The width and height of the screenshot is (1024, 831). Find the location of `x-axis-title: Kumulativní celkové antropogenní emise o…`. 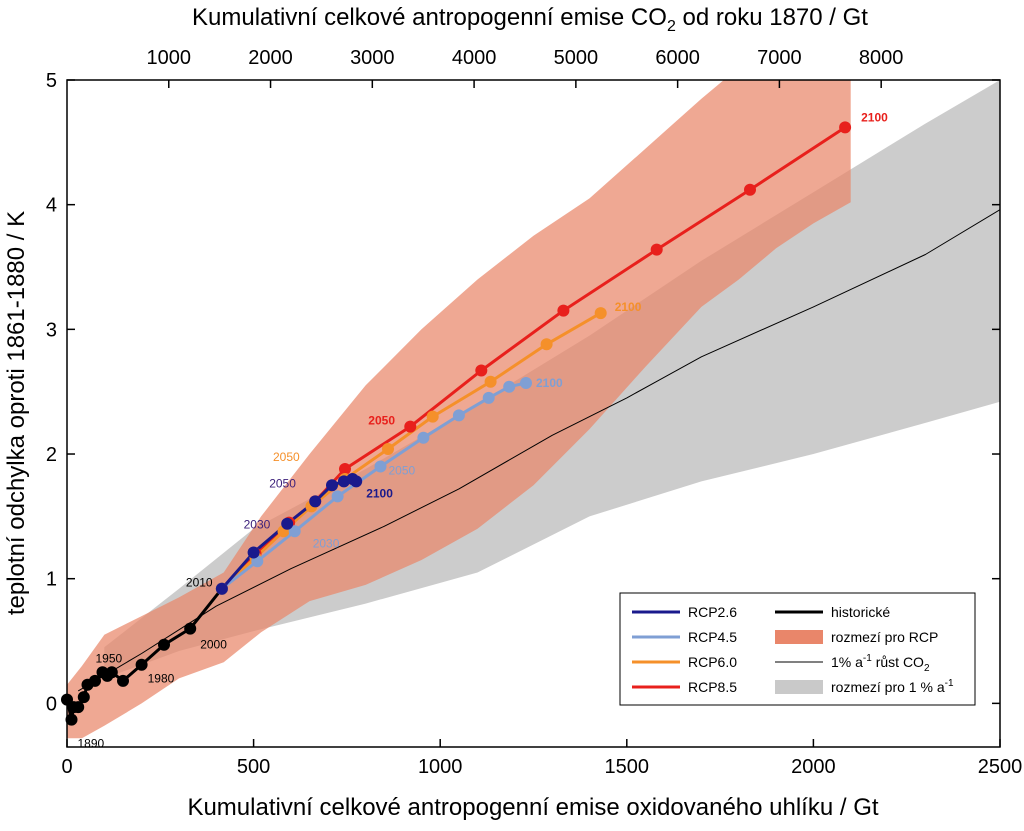

x-axis-title: Kumulativní celkové antropogenní emise o… is located at coordinates (532, 807).